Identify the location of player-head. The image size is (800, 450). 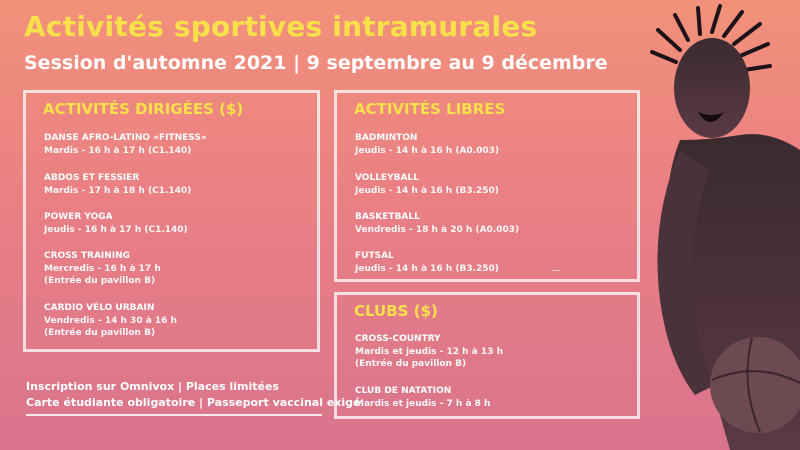
(712, 88).